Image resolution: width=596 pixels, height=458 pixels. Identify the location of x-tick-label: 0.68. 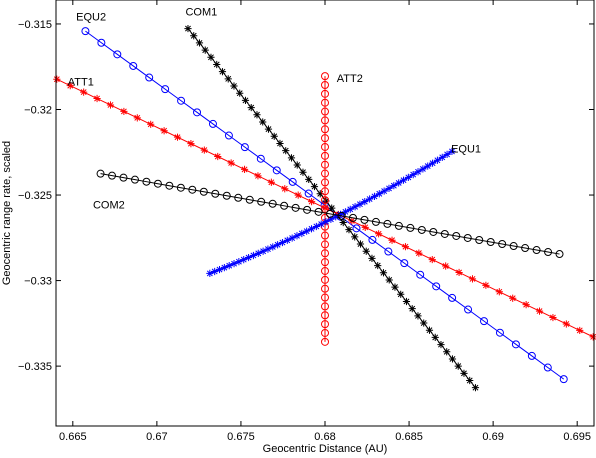
(324, 437).